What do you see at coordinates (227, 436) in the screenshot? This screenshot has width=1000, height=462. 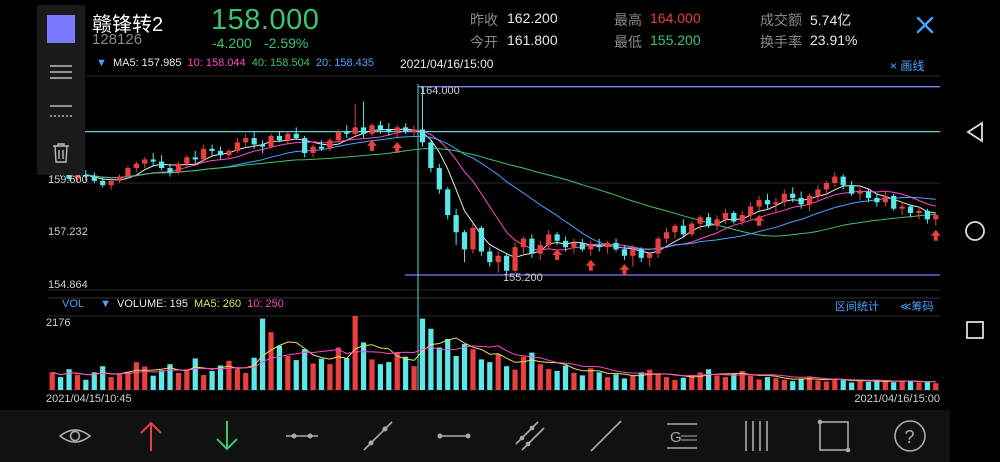 I see `arrow-down-icon` at bounding box center [227, 436].